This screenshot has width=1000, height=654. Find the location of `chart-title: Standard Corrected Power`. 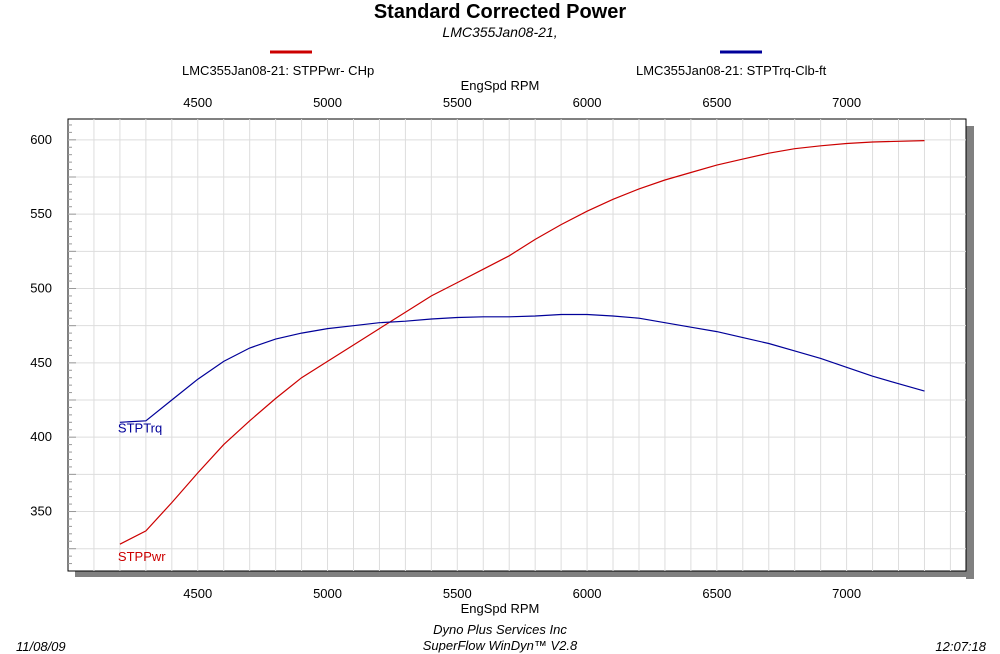

chart-title: Standard Corrected Power is located at coordinates (500, 12).